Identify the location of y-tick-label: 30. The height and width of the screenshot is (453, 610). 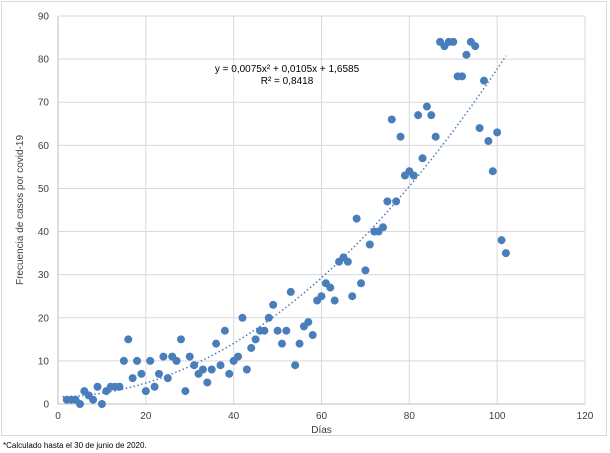
(44, 275).